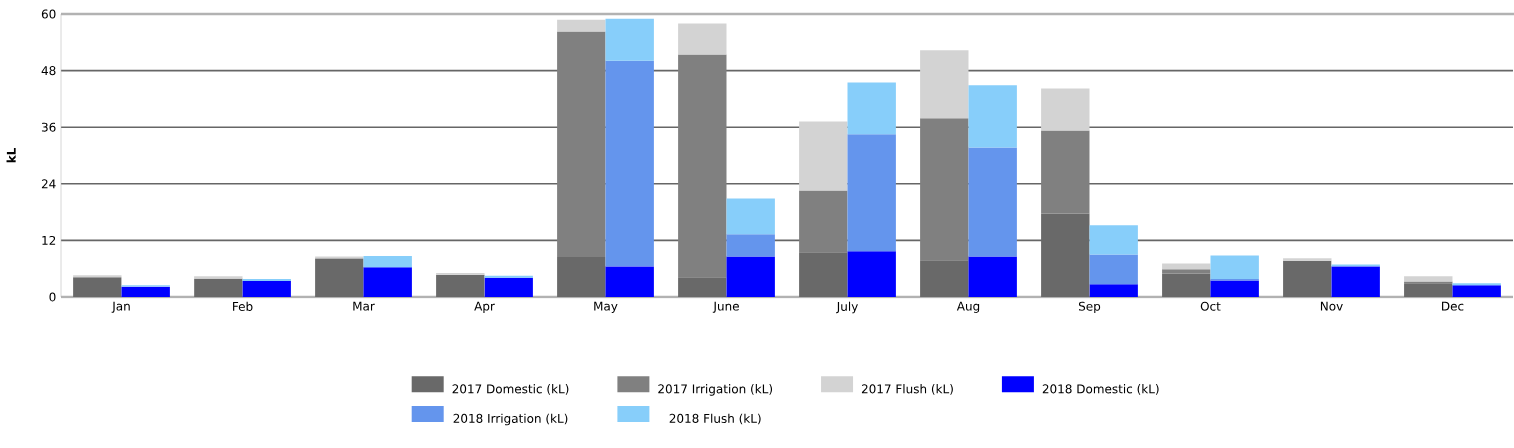 The width and height of the screenshot is (1514, 448). I want to click on x-tick-label: Jan, so click(120, 307).